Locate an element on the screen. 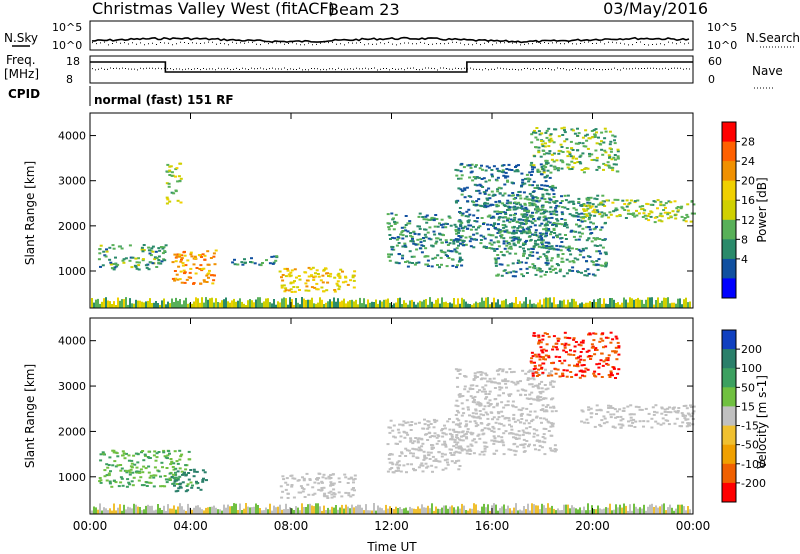 The width and height of the screenshot is (800, 554). colorbar-tick-label: -200 is located at coordinates (753, 483).